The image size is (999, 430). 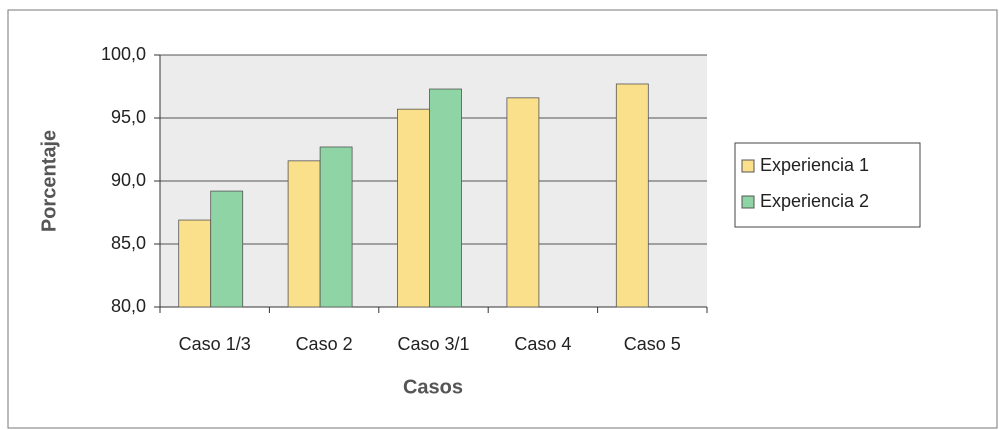 What do you see at coordinates (128, 117) in the screenshot?
I see `y-tick-label: 95,0` at bounding box center [128, 117].